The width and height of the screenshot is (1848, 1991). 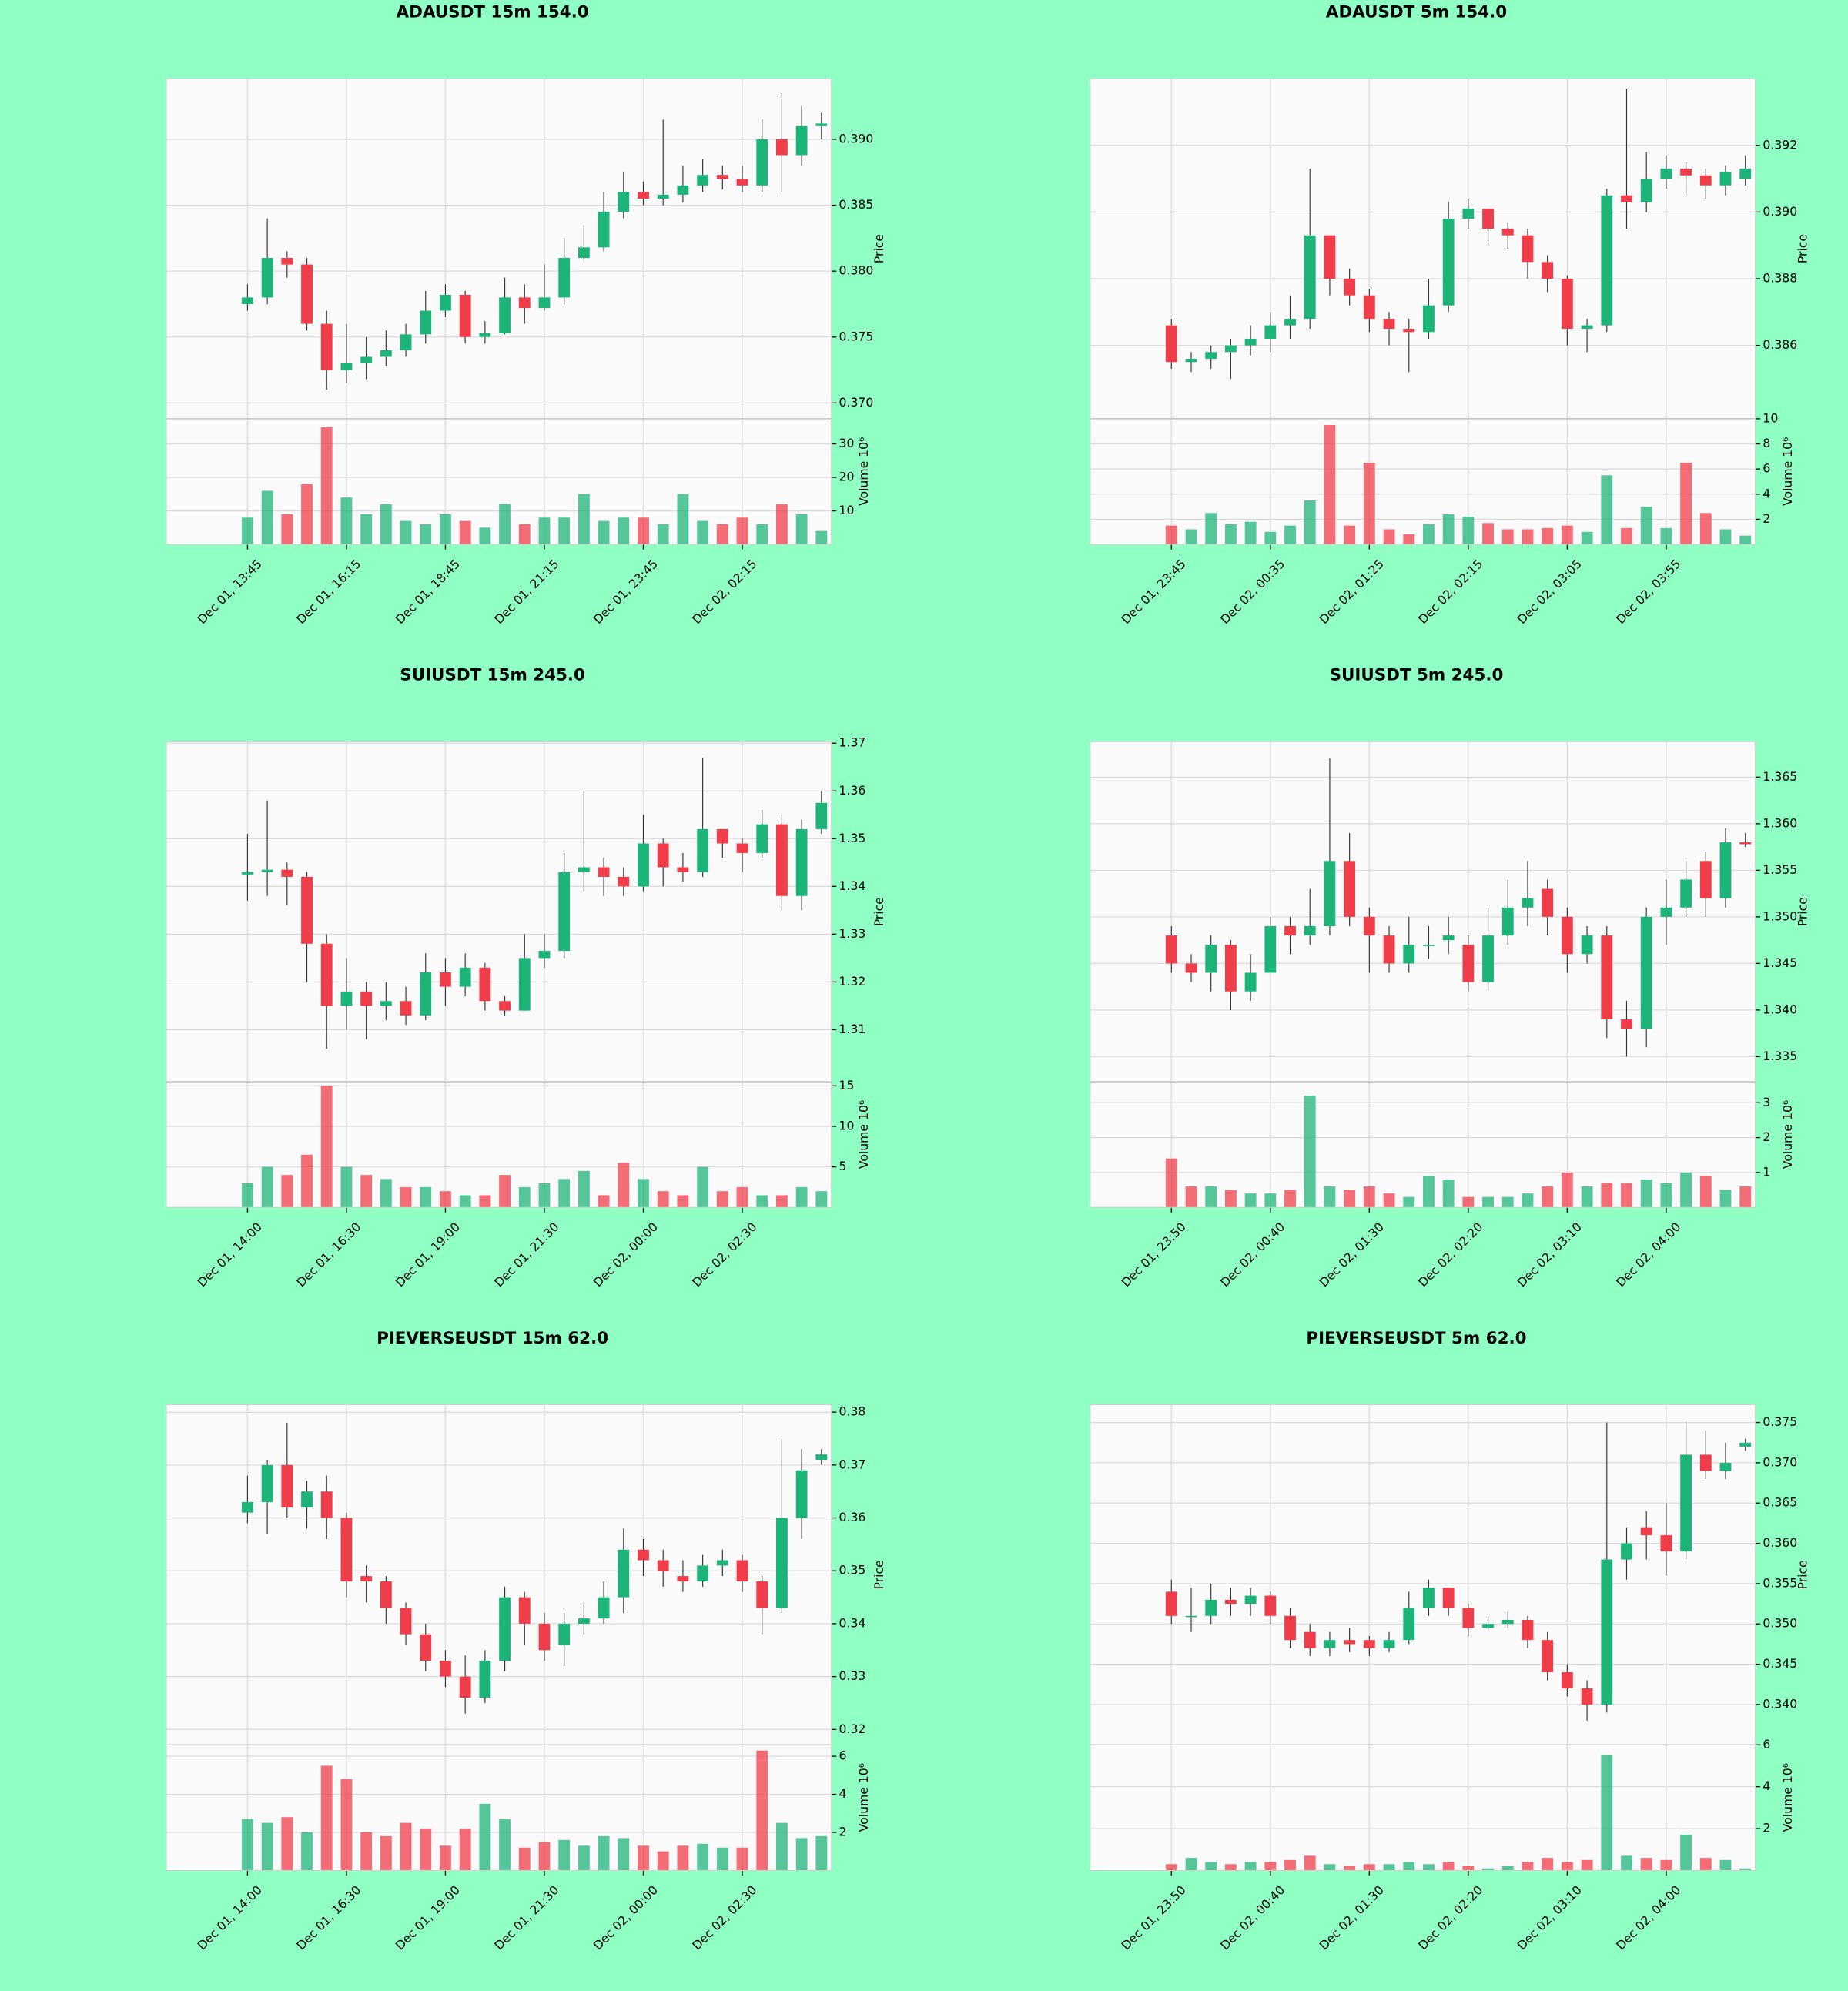 I want to click on x-tick-label: Dec 01, 23:45, so click(x=626, y=592).